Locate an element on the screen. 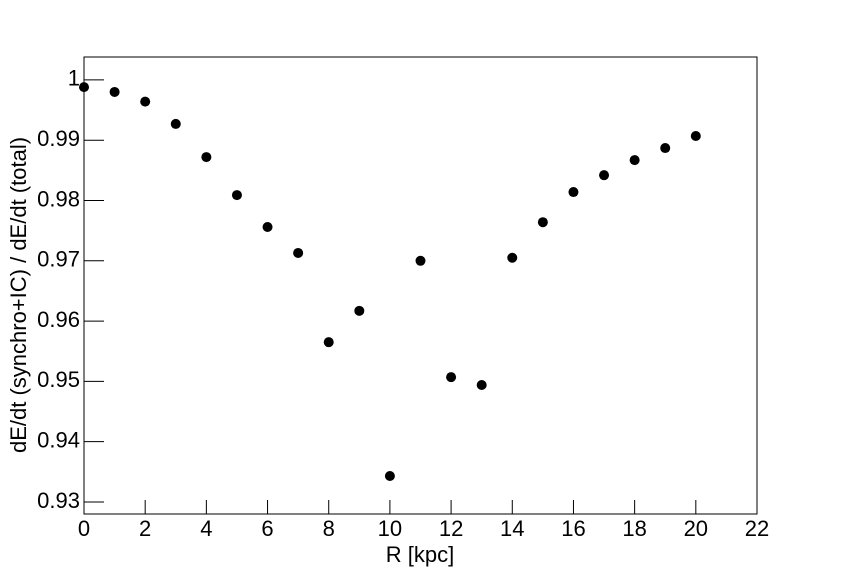  y-tick-label: 0.95 is located at coordinates (58, 379).